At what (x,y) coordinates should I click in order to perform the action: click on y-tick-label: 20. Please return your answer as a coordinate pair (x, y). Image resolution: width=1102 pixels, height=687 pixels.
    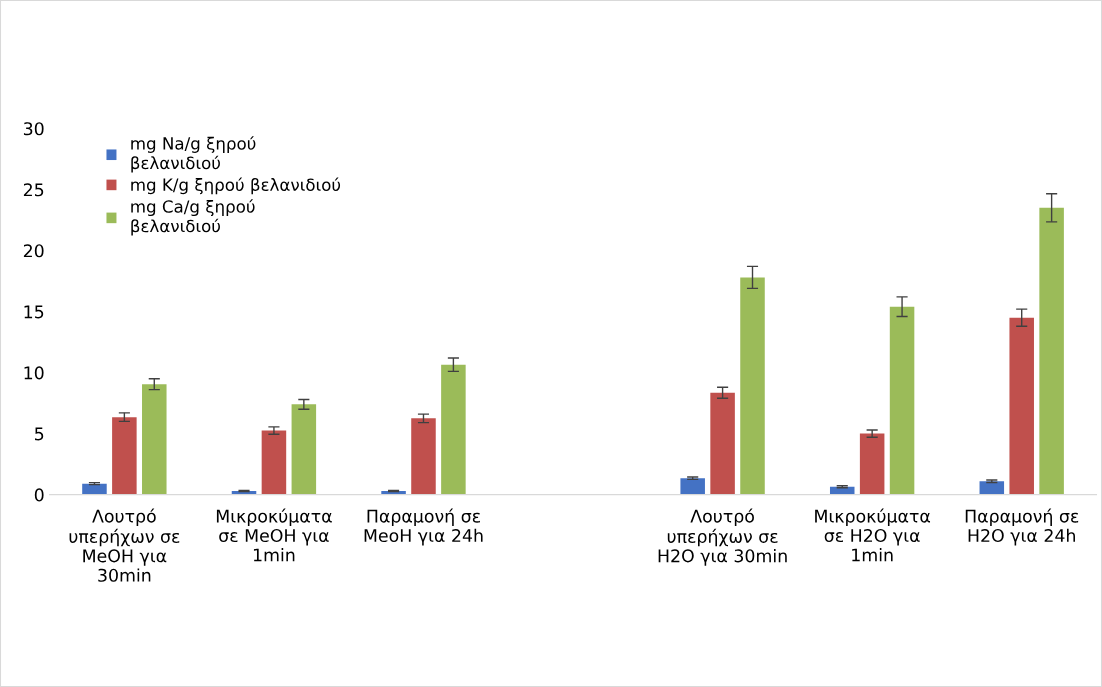
    Looking at the image, I should click on (33, 251).